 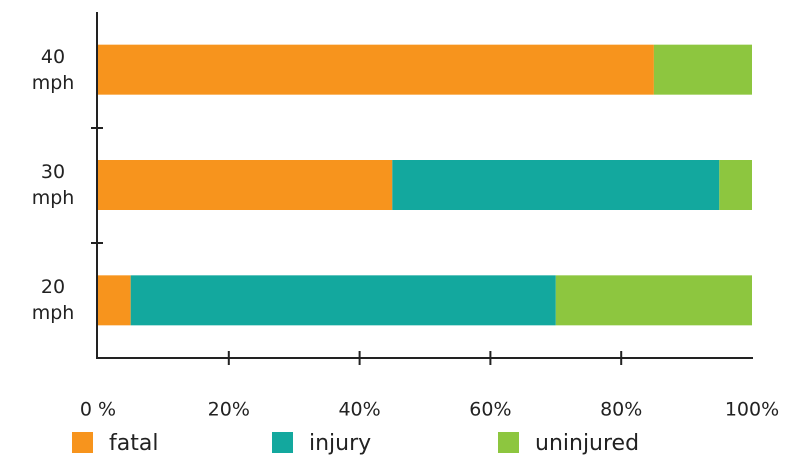 What do you see at coordinates (340, 443) in the screenshot?
I see `legend-label: injury` at bounding box center [340, 443].